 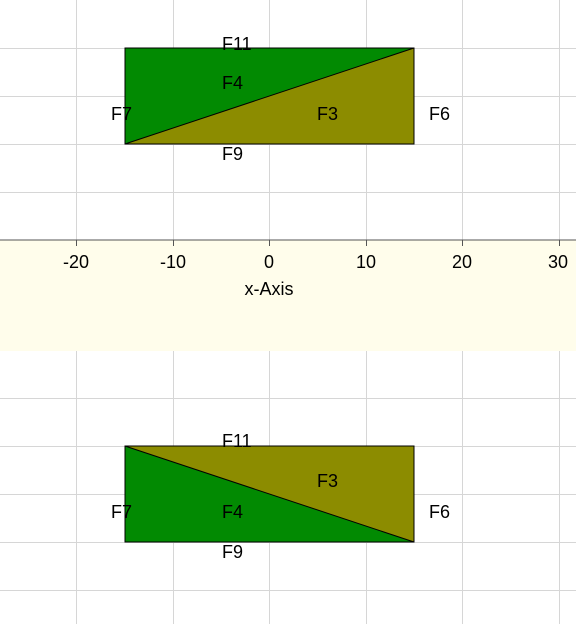 I want to click on x-tick-label: 30, so click(x=558, y=262).